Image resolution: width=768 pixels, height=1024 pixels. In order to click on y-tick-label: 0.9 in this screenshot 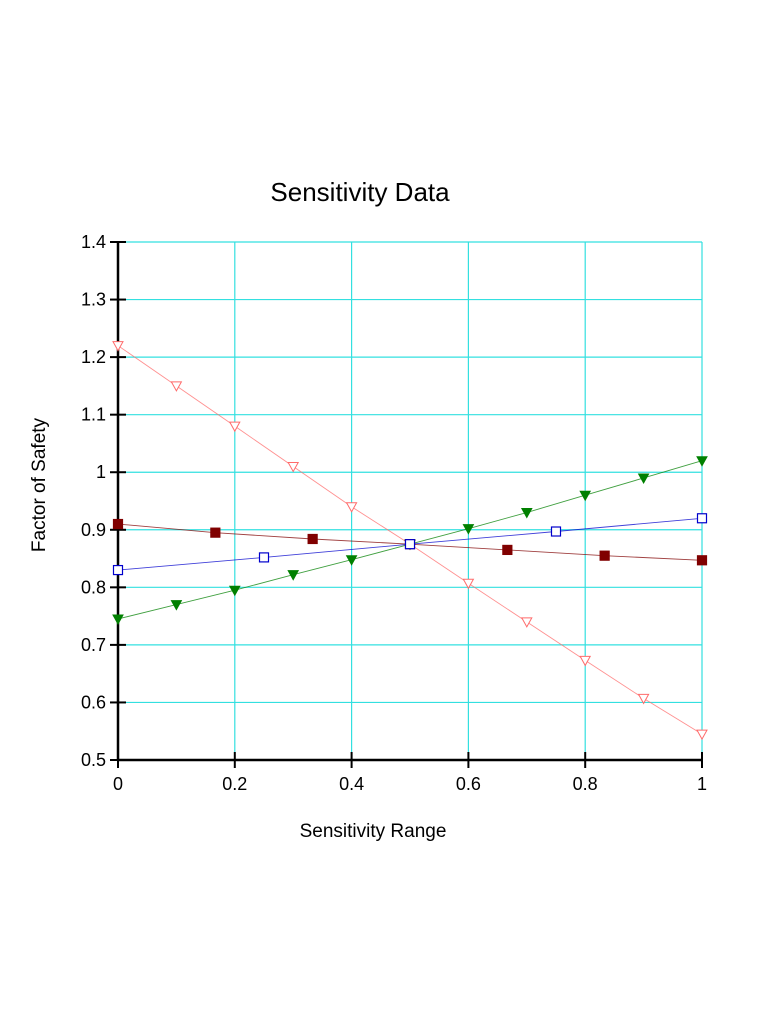, I will do `click(93, 530)`.